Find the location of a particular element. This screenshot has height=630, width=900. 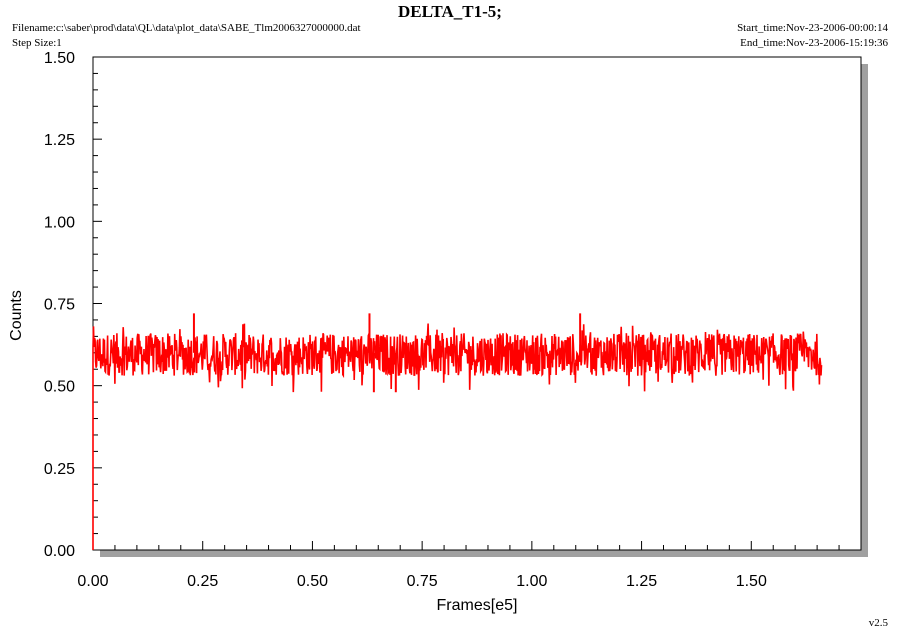

y-tick-label: 0.25 is located at coordinates (59, 469).